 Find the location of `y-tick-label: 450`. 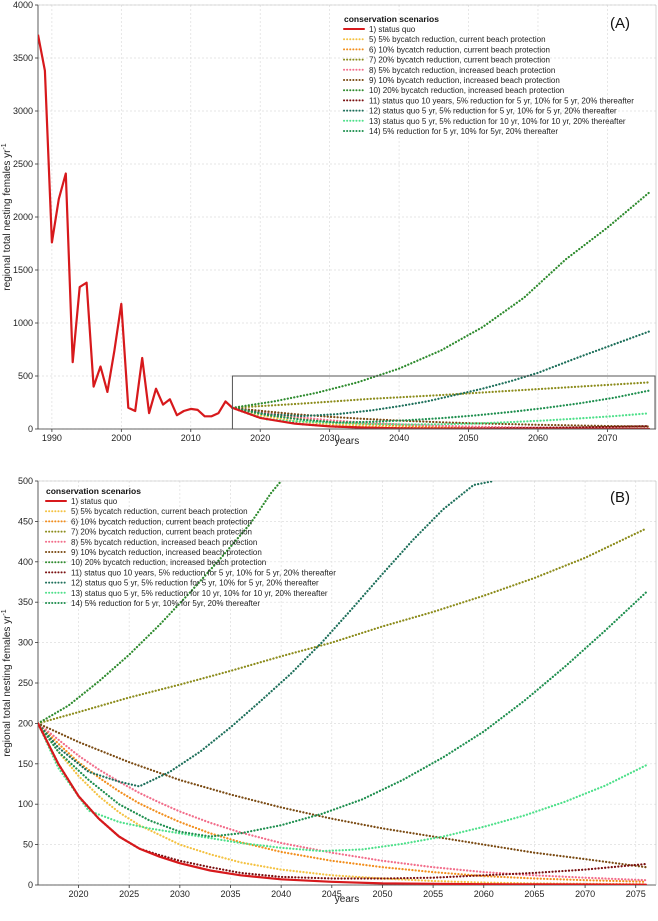

y-tick-label: 450 is located at coordinates (25, 521).